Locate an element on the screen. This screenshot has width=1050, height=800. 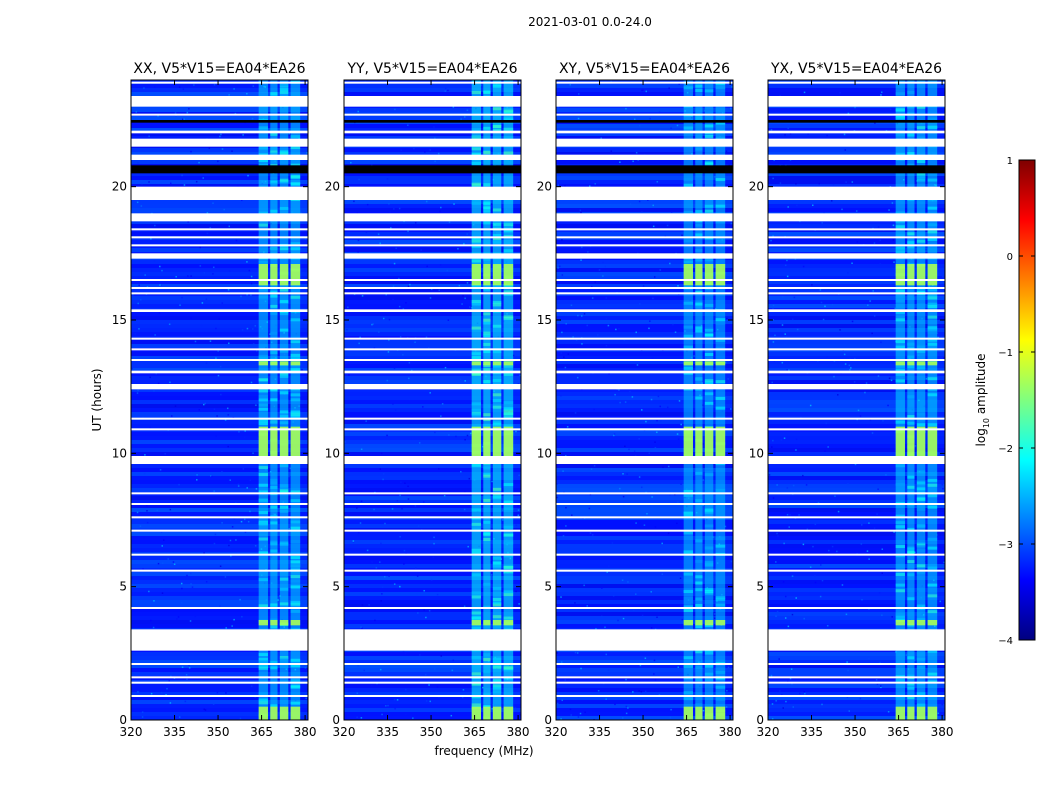
colorbar-tick-label: −4 is located at coordinates (1005, 641).